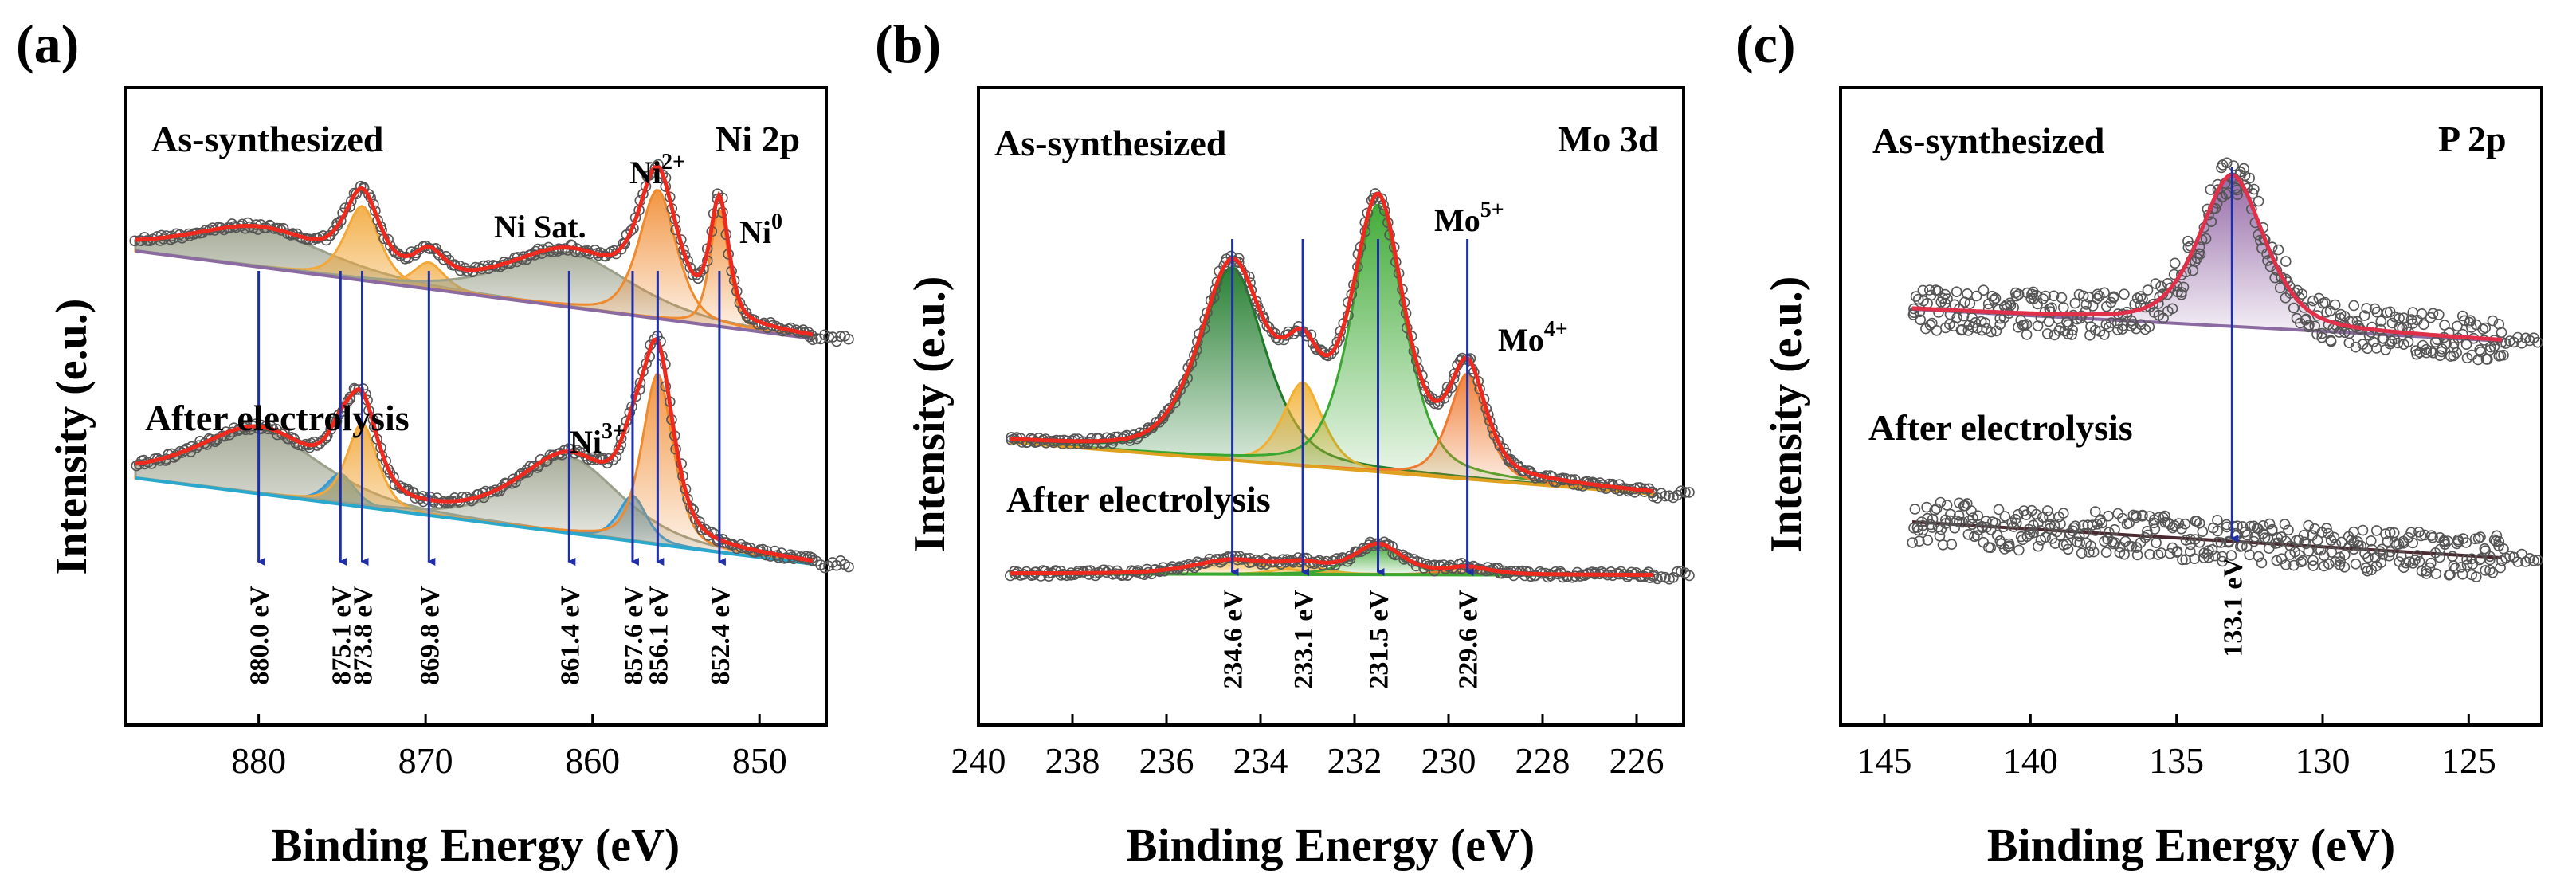 The image size is (2576, 886). I want to click on panel-c-x-ticks: 145 140 135 130 125, so click(2176, 747).